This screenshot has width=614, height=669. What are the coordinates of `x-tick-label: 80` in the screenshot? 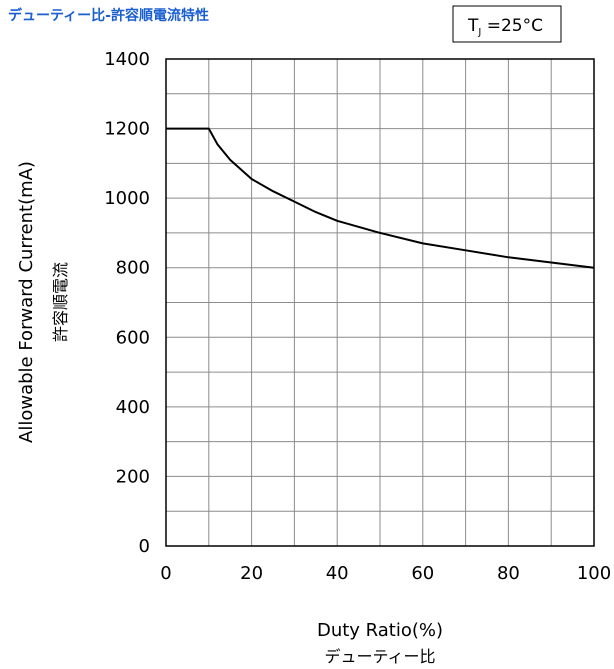 It's located at (508, 573).